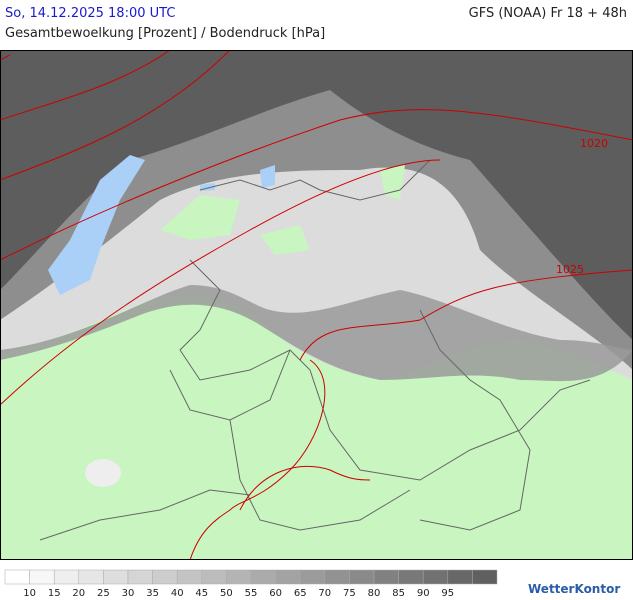 Image resolution: width=633 pixels, height=600 pixels. What do you see at coordinates (78, 593) in the screenshot?
I see `legend-label: 20` at bounding box center [78, 593].